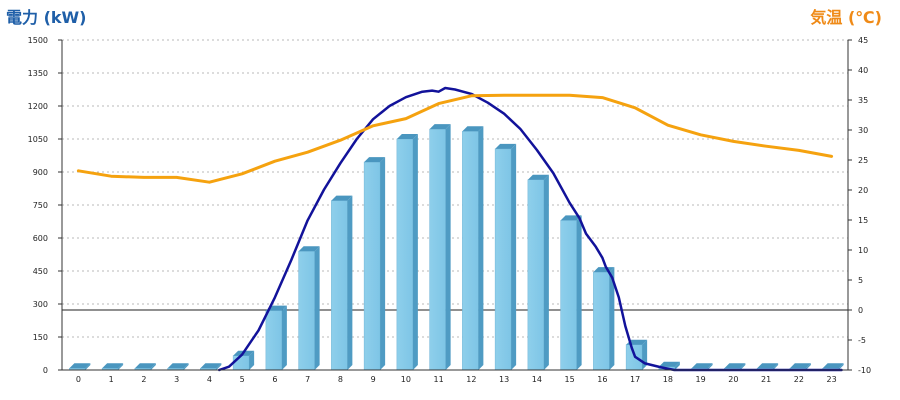 The image size is (900, 400). What do you see at coordinates (863, 250) in the screenshot?
I see `right-tick-label: 10` at bounding box center [863, 250].